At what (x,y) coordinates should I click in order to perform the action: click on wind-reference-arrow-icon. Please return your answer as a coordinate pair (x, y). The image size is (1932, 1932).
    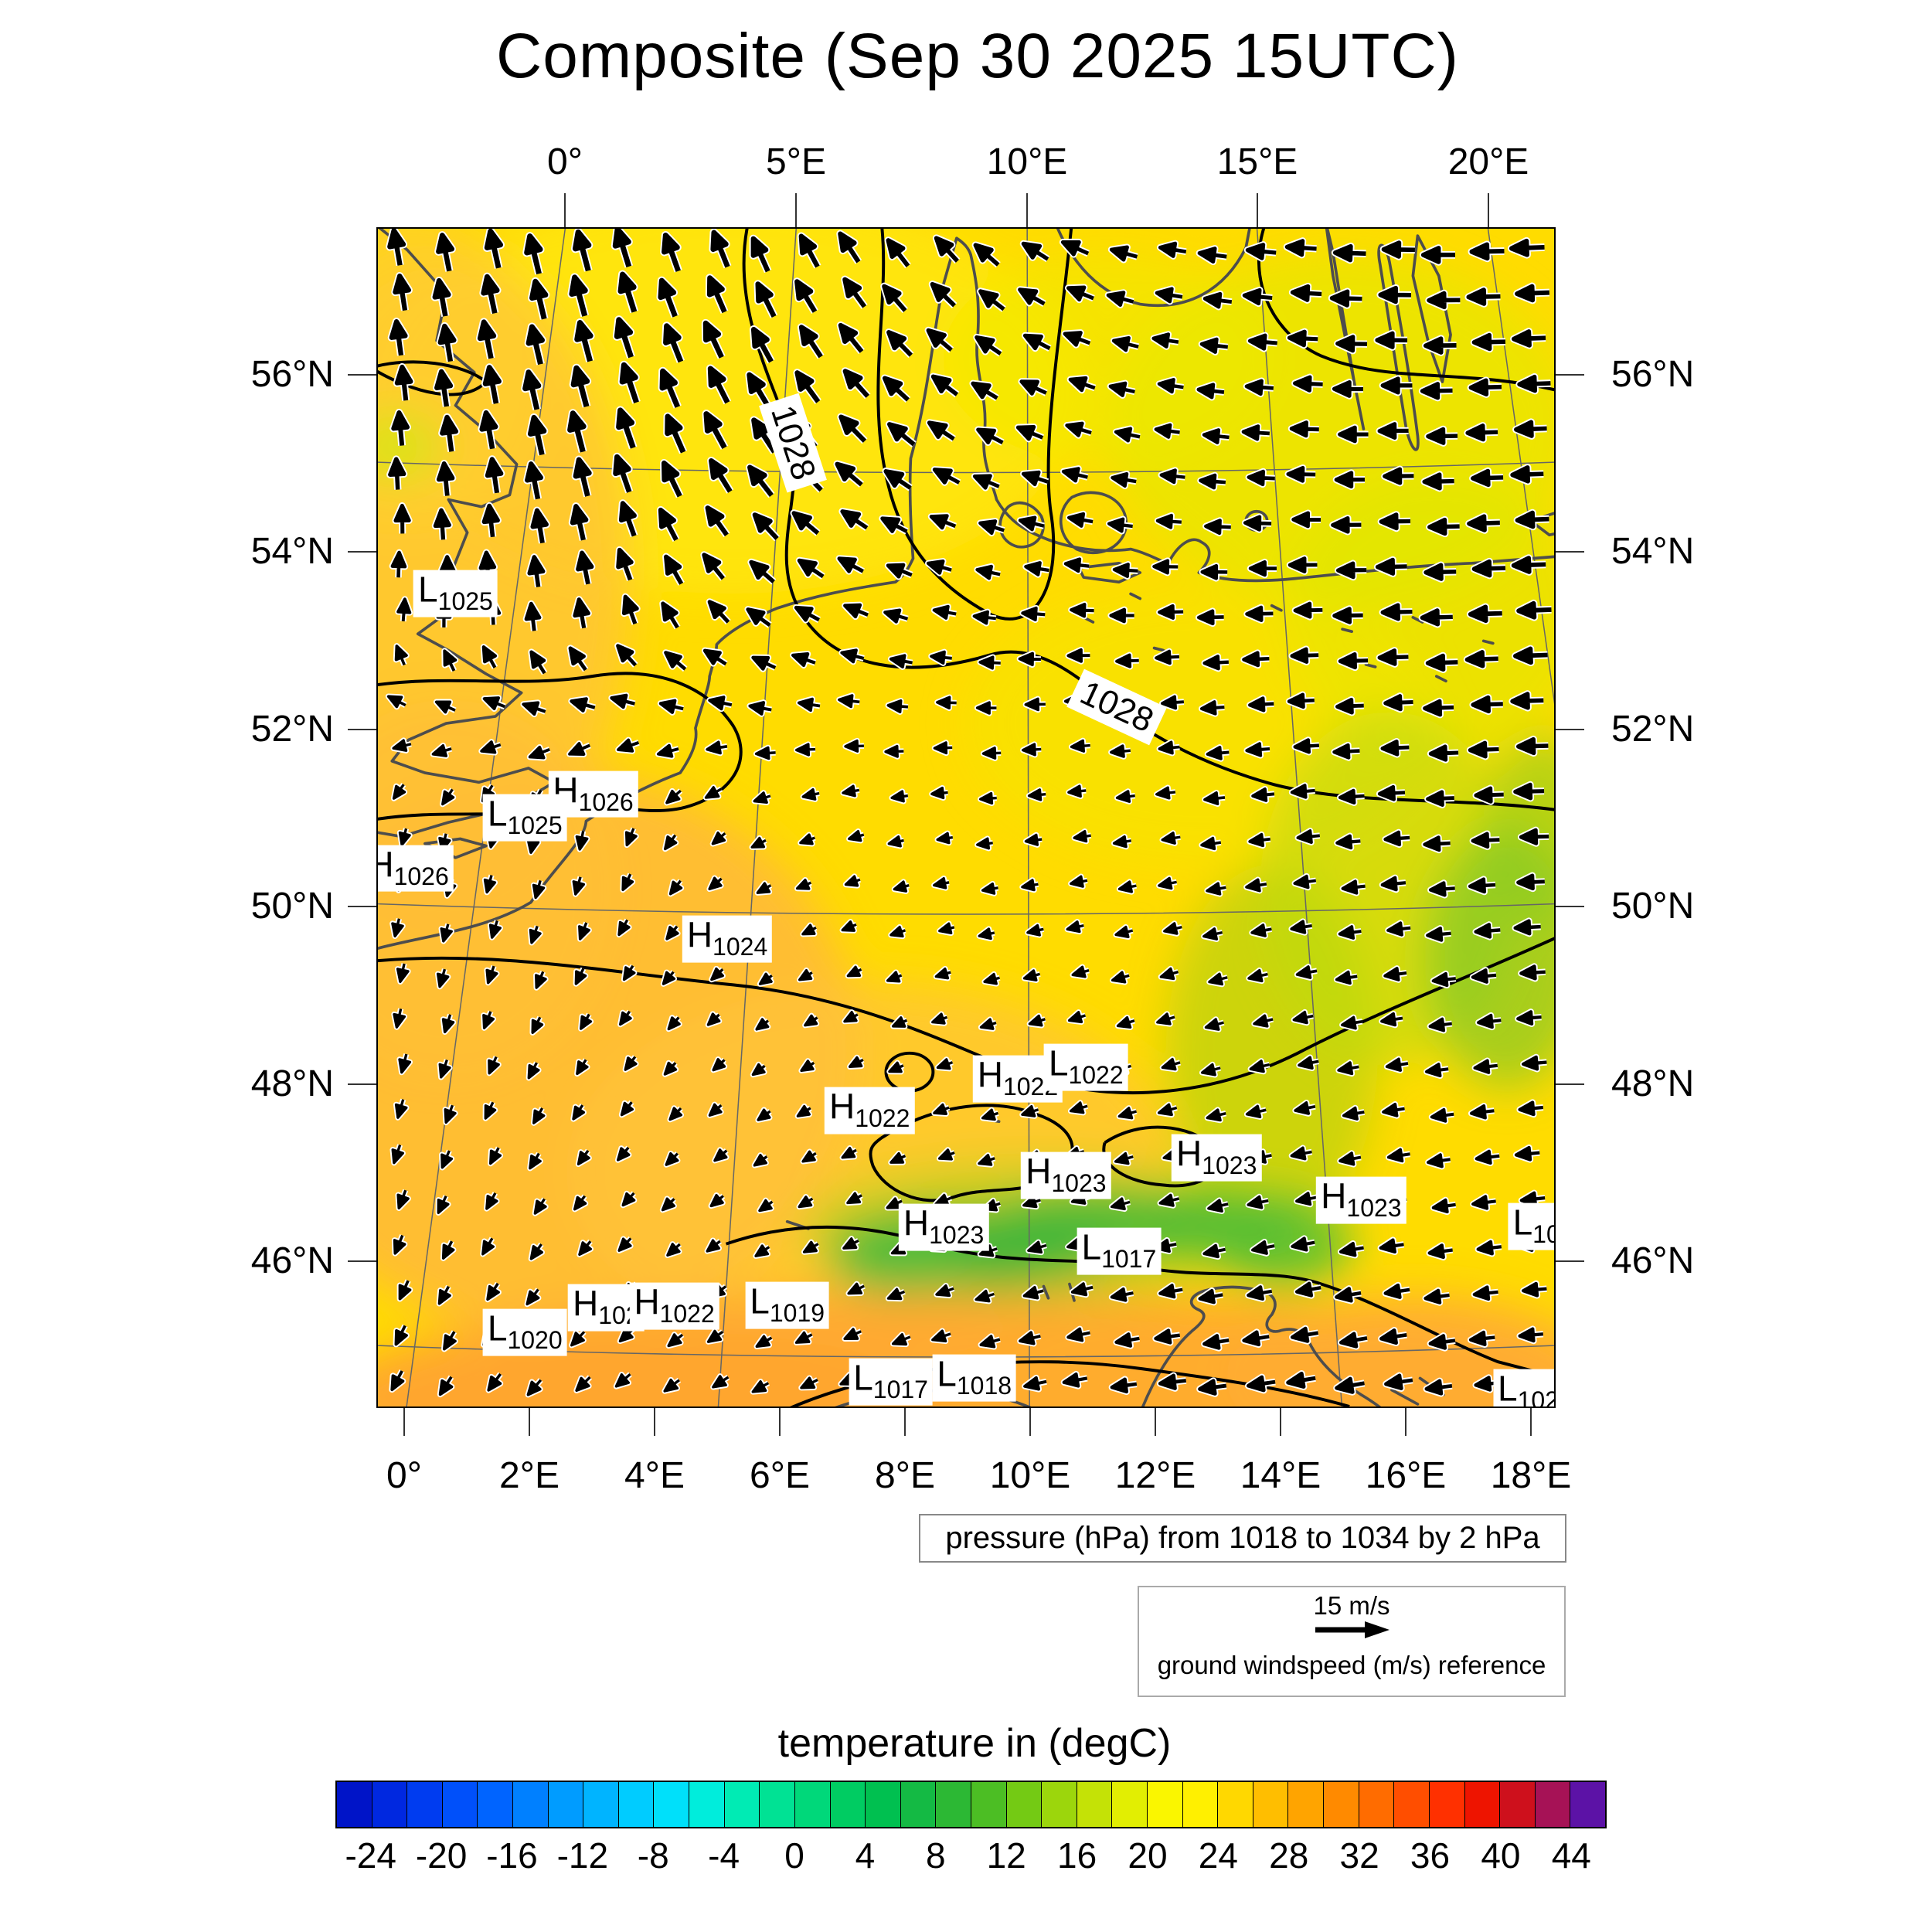
    Looking at the image, I should click on (1352, 1629).